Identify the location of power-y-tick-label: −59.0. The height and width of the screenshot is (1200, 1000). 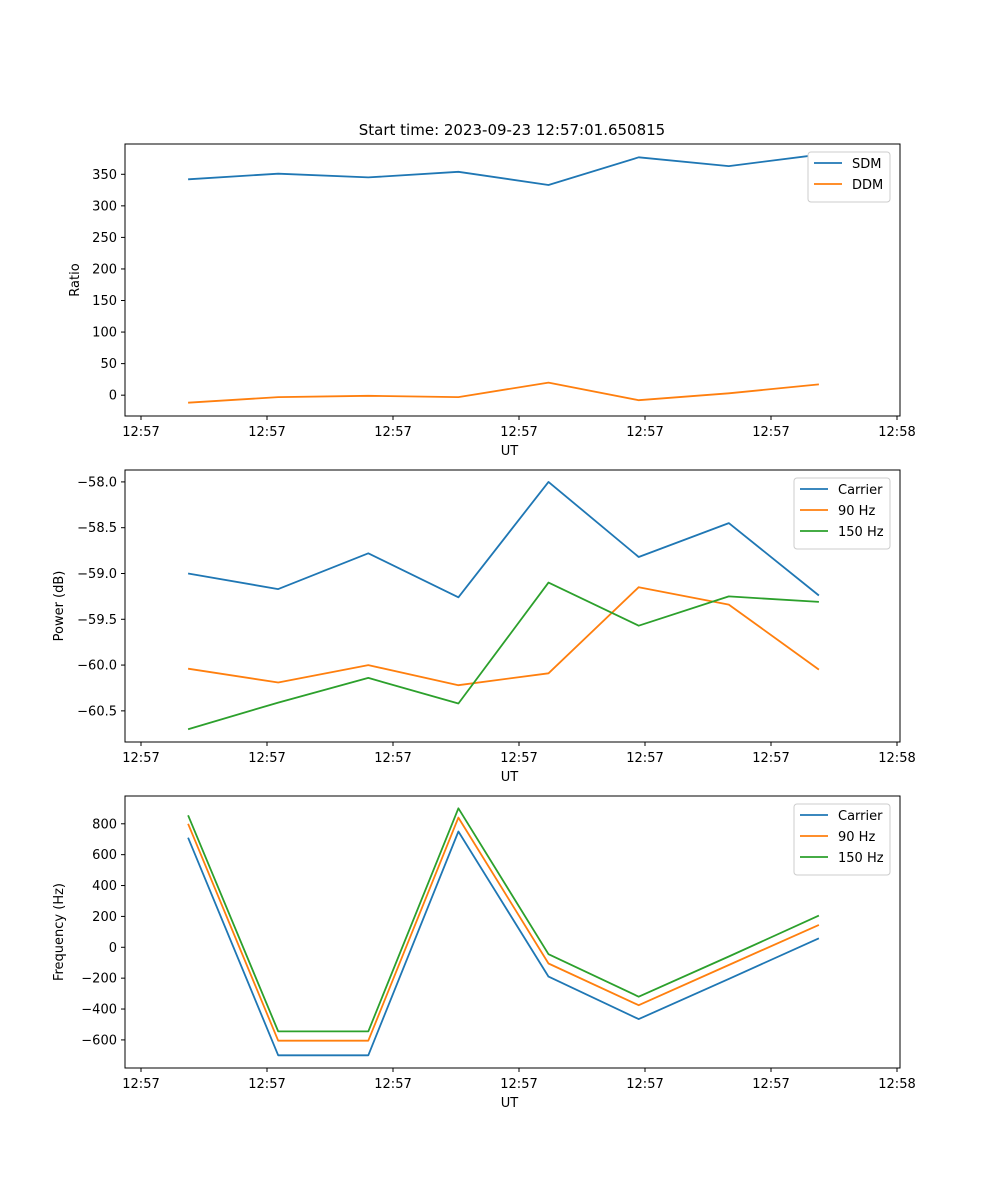
(97, 574).